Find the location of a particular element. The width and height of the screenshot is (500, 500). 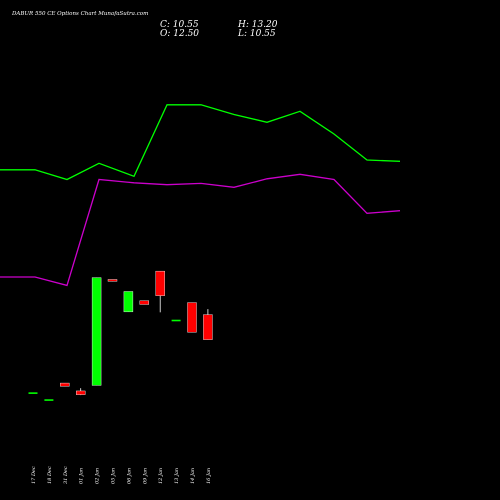

x-tick-label: 01 Jan is located at coordinates (82, 476).